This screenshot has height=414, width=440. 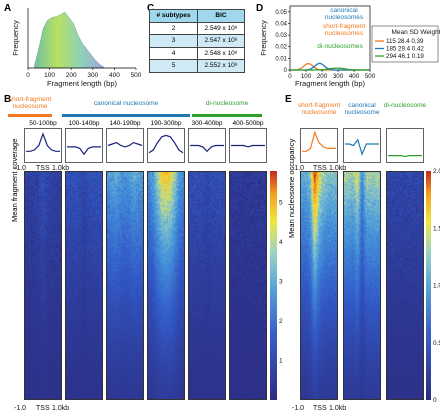 I want to click on column-label-5: 400-500bp, so click(x=248, y=123).